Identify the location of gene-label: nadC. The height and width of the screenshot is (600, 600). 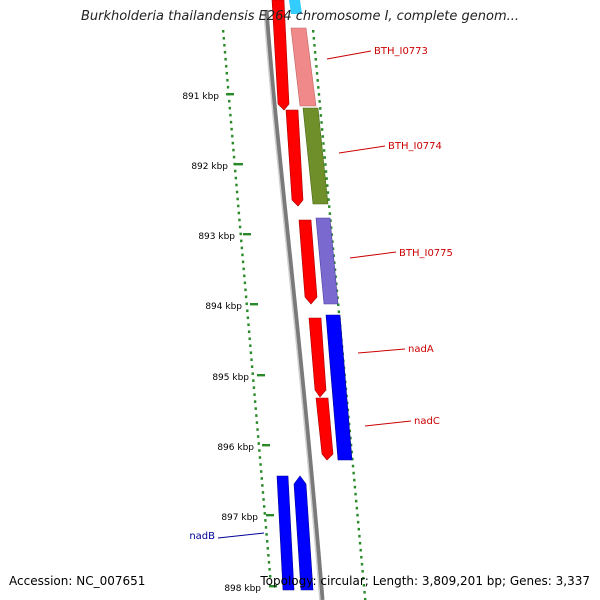
(427, 421).